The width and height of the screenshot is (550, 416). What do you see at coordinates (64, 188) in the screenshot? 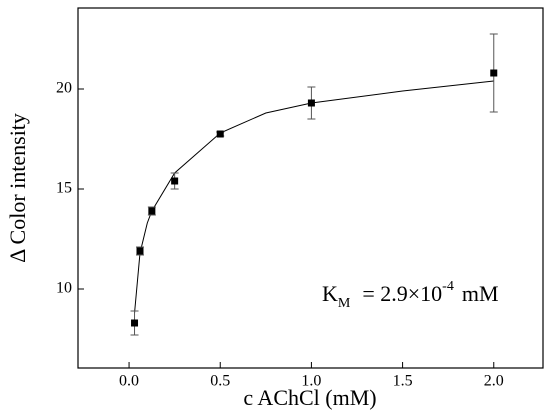
I see `y-tick-label: 15` at bounding box center [64, 188].